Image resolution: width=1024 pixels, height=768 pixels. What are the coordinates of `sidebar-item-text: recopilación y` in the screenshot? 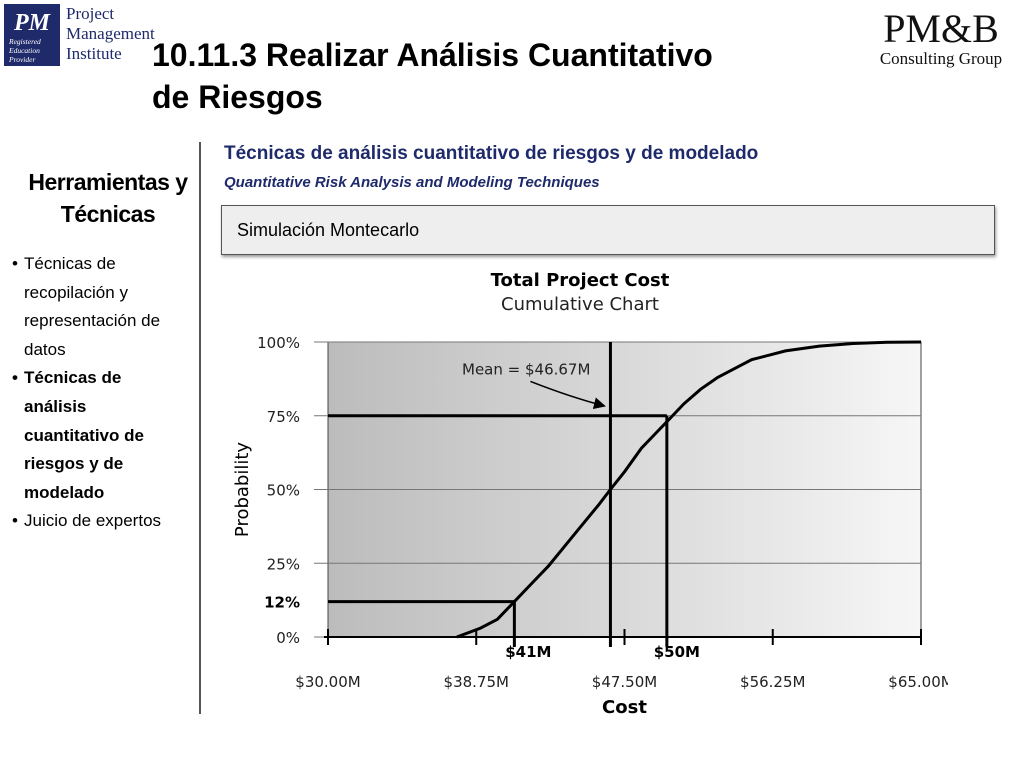 It's located at (76, 292).